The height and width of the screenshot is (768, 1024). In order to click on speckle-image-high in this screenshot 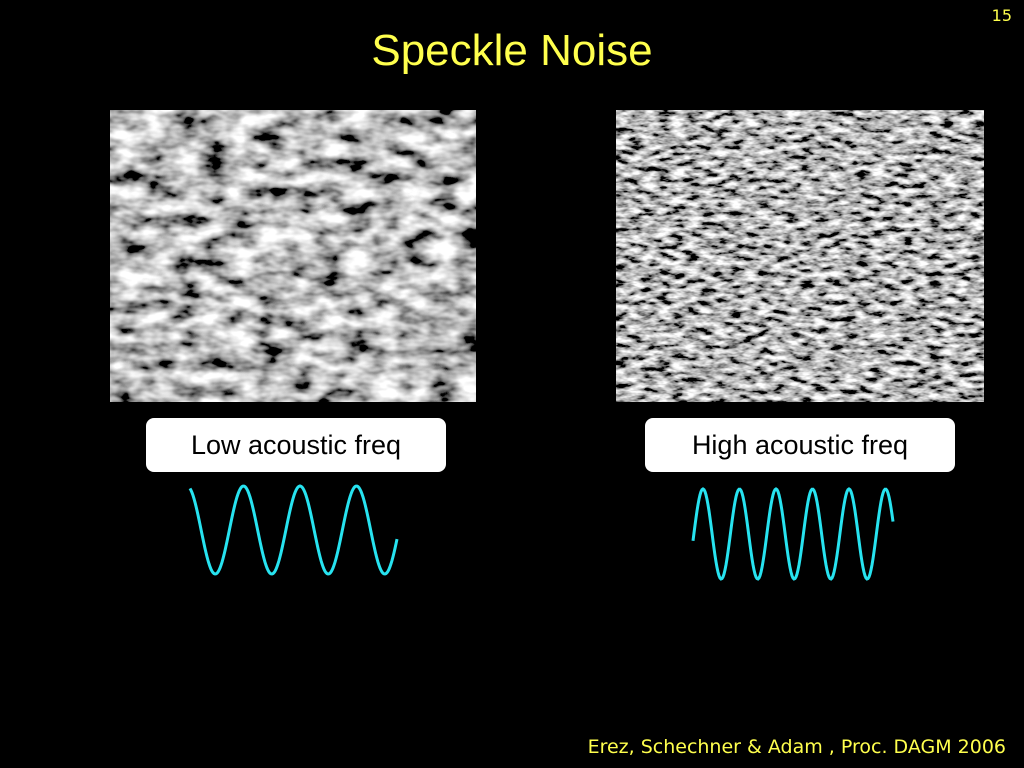, I will do `click(800, 256)`.